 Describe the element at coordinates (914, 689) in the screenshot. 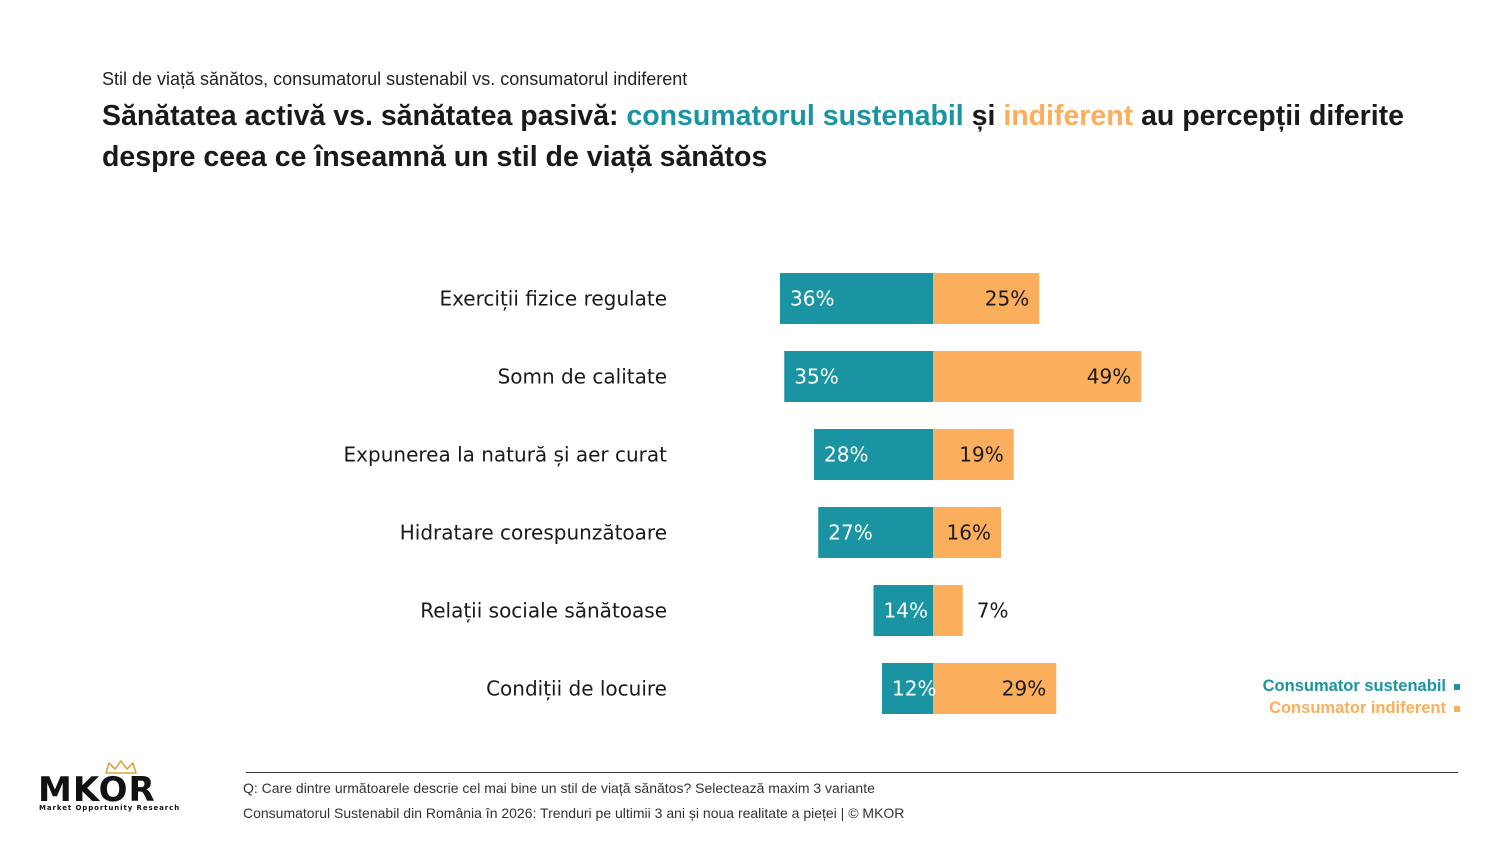

I see `data-label-sustainable: 12%` at that location.